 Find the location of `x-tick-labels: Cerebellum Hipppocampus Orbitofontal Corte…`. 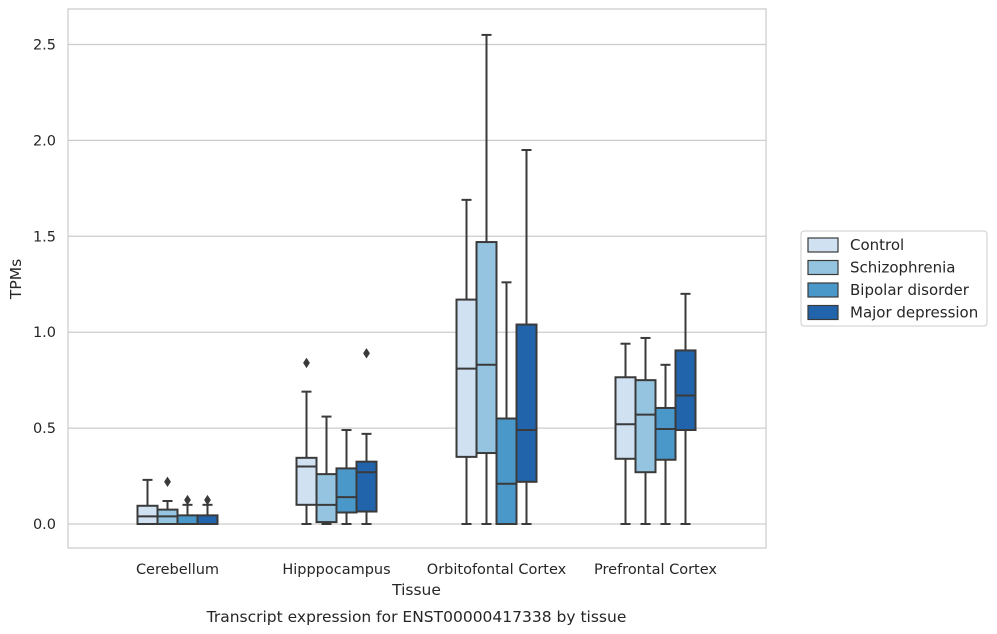

x-tick-labels: Cerebellum Hipppocampus Orbitofontal Corte… is located at coordinates (426, 570).